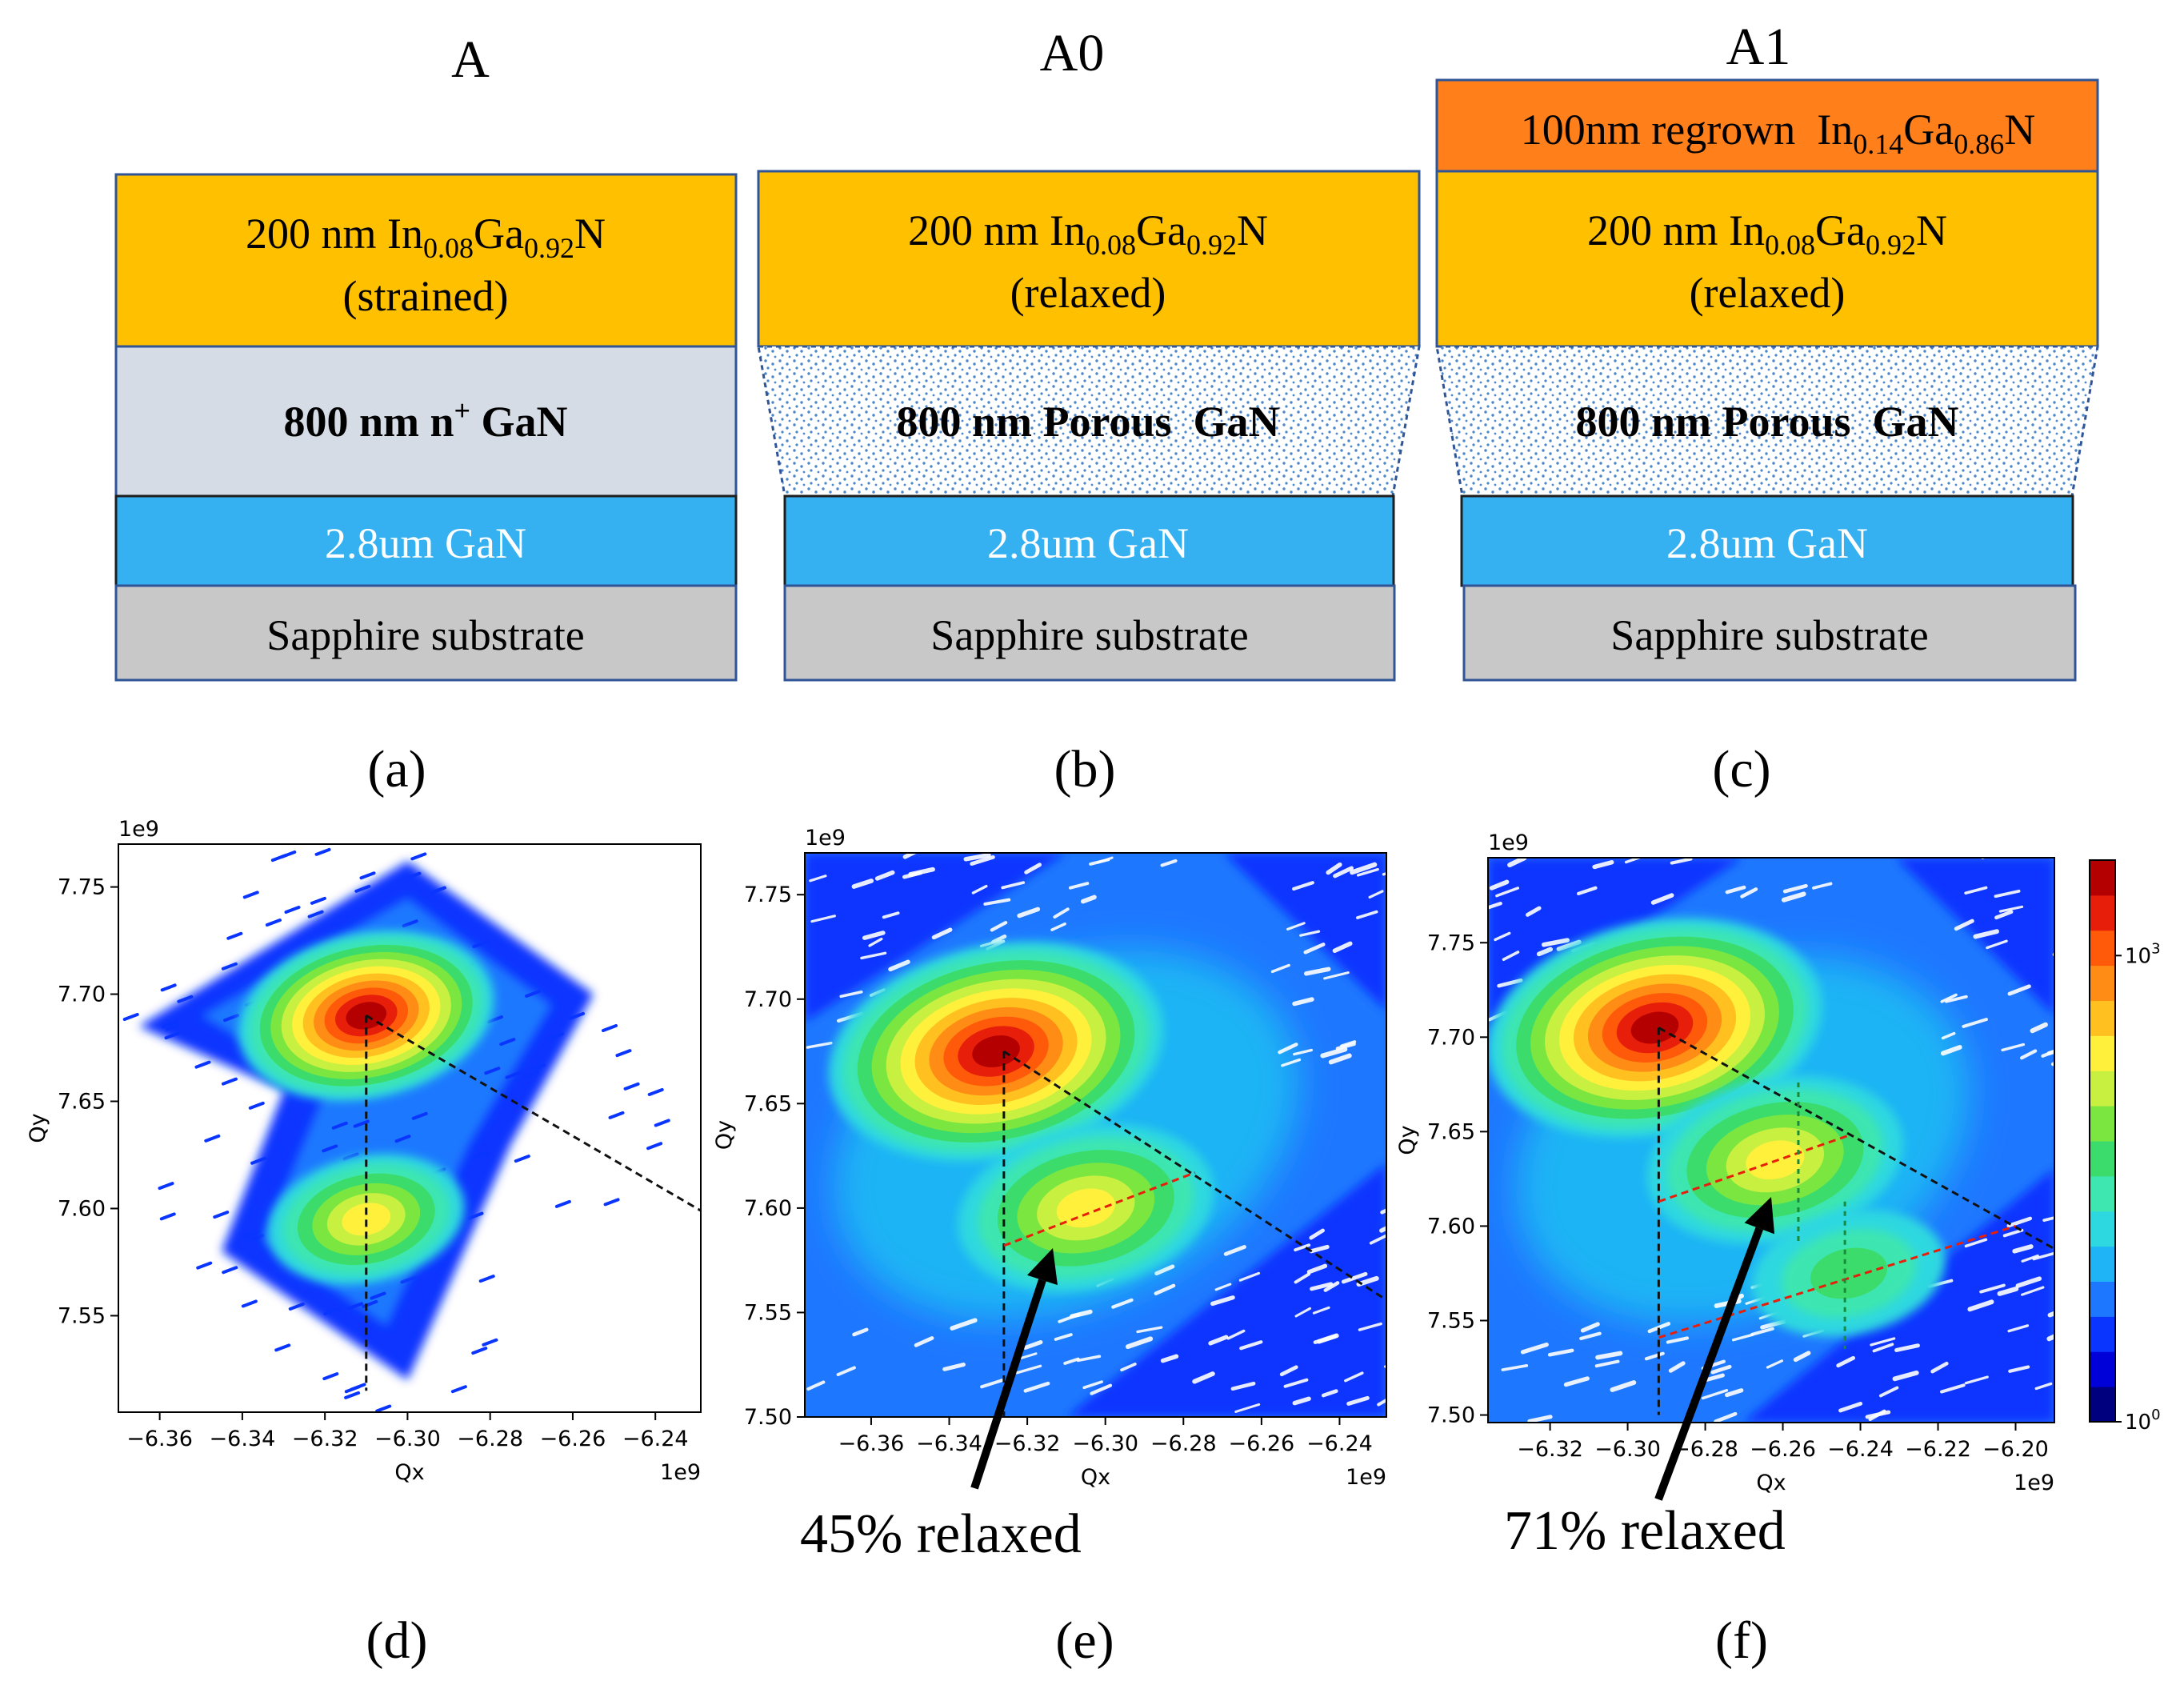  I want to click on heatmap-low-region, so click(1974, 937).